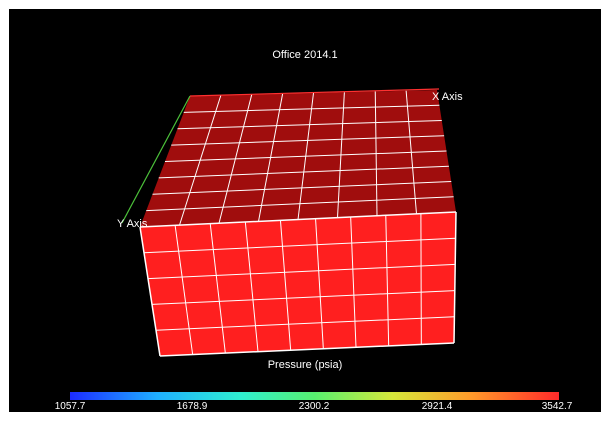 The width and height of the screenshot is (610, 421). Describe the element at coordinates (132, 224) in the screenshot. I see `y-axis-label: Y Axis` at that location.